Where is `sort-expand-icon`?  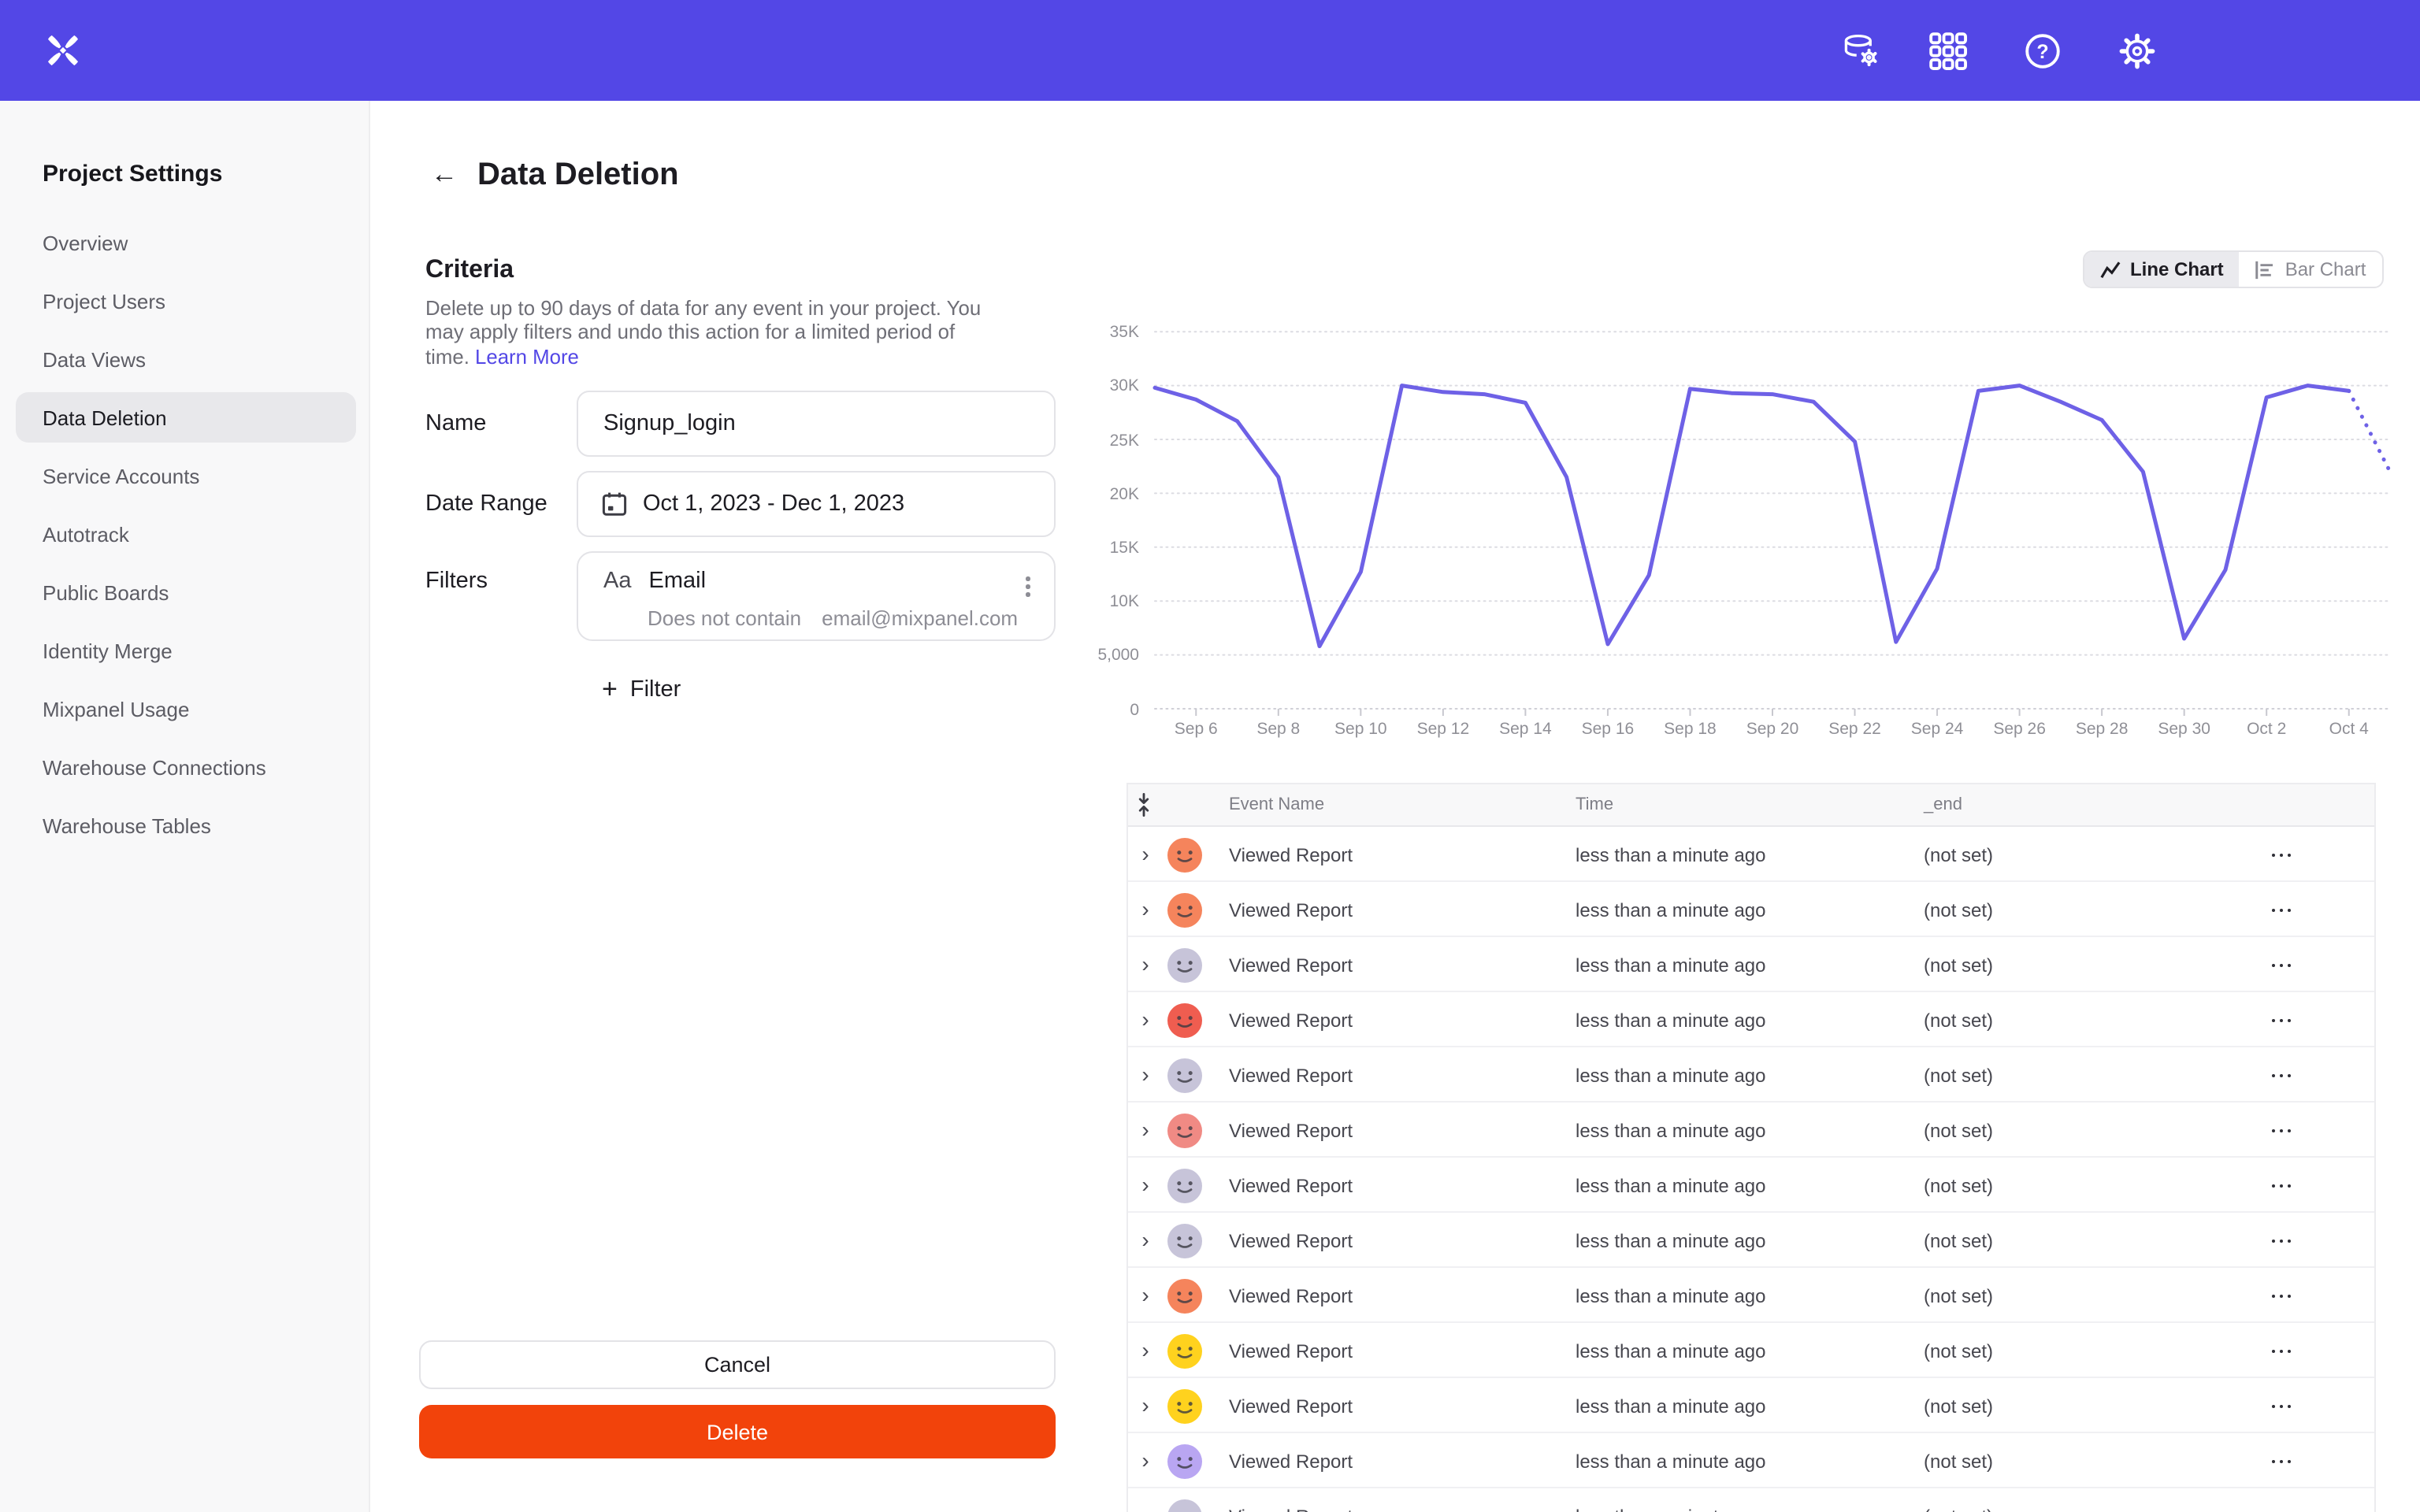
sort-expand-icon is located at coordinates (1143, 807).